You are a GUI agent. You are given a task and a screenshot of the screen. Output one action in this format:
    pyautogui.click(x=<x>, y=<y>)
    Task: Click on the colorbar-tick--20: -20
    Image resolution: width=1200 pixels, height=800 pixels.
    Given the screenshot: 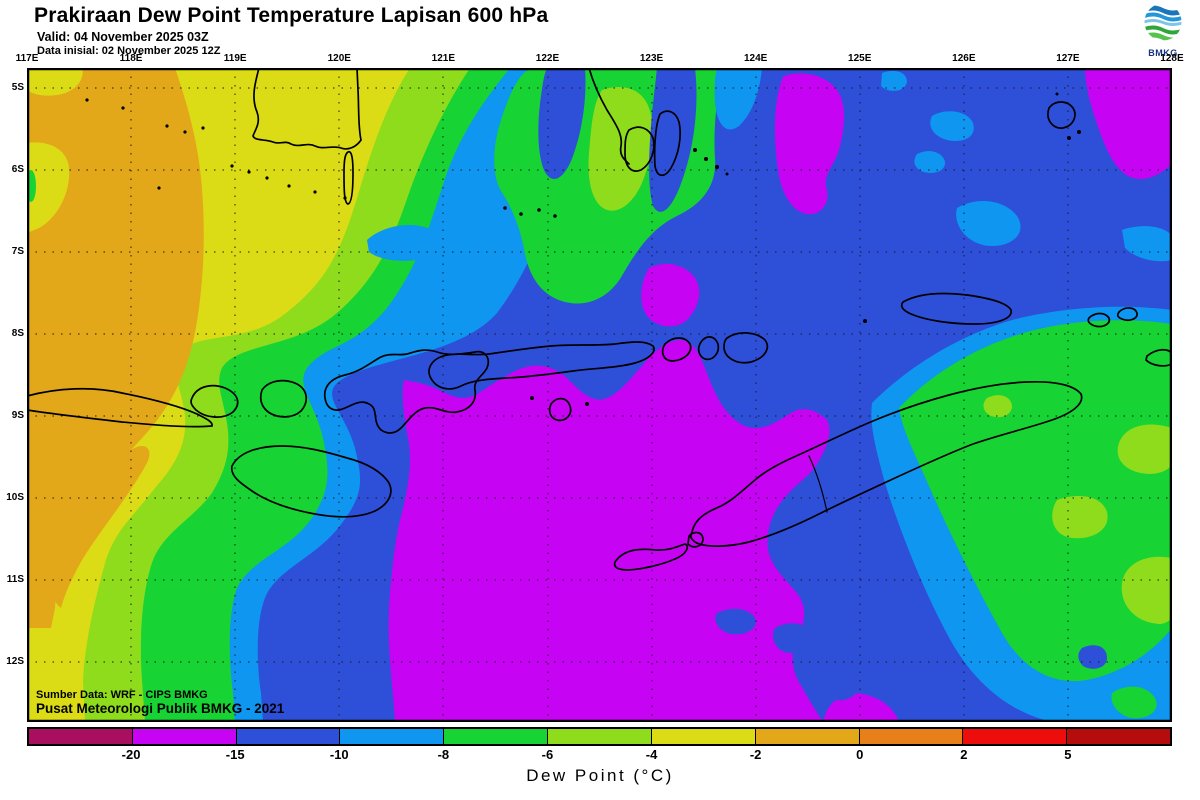 What is the action you would take?
    pyautogui.click(x=131, y=754)
    